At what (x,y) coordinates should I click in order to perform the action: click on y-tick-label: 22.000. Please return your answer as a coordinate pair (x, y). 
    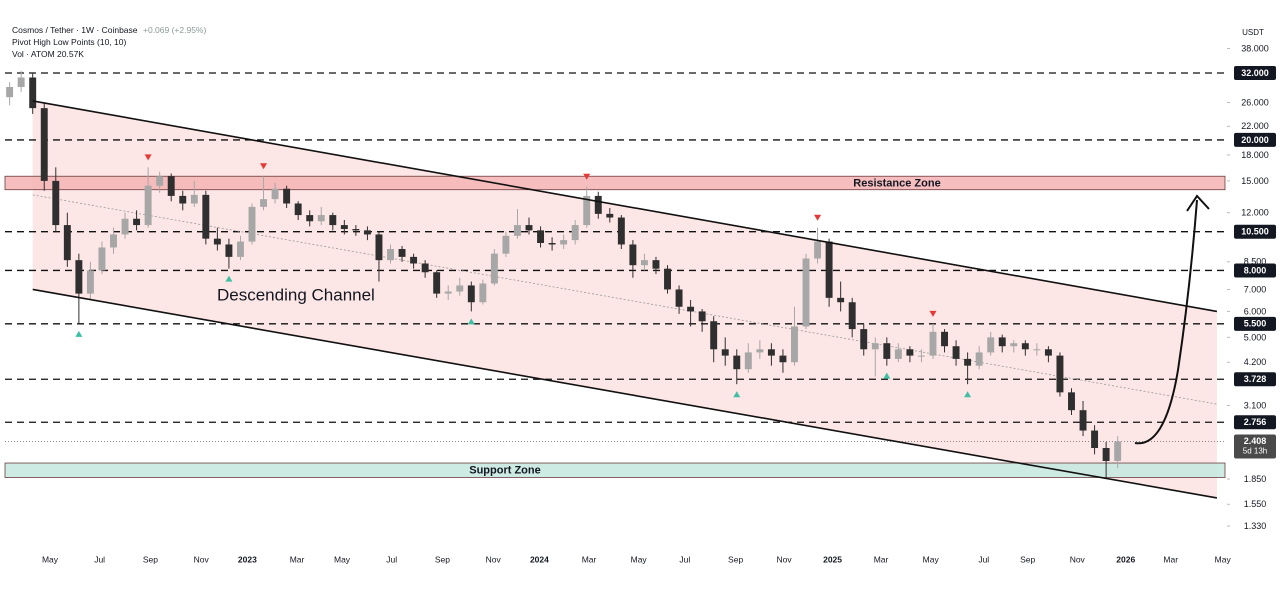
    Looking at the image, I should click on (1255, 126).